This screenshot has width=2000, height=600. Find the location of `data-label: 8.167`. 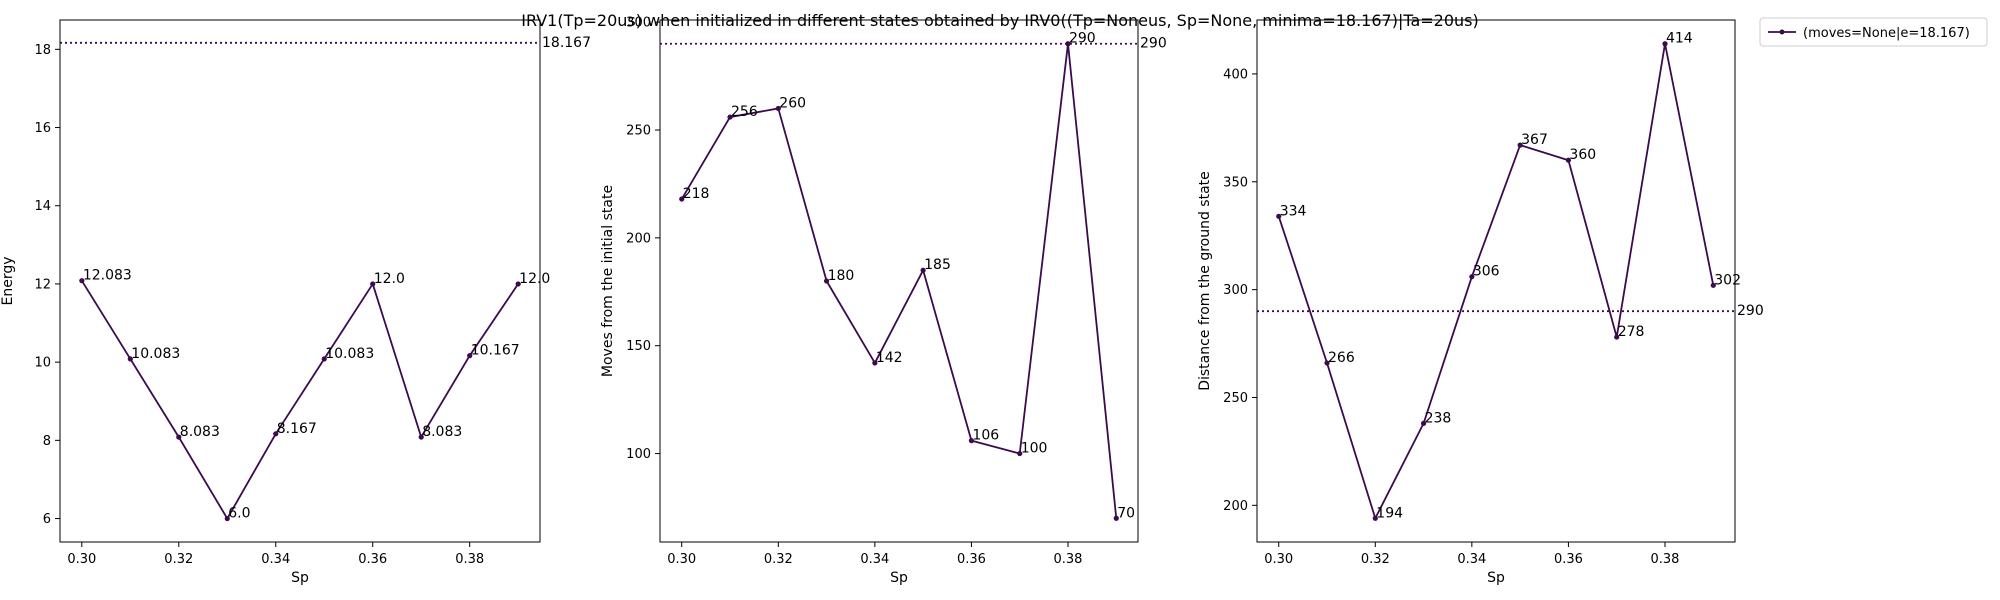

data-label: 8.167 is located at coordinates (297, 429).